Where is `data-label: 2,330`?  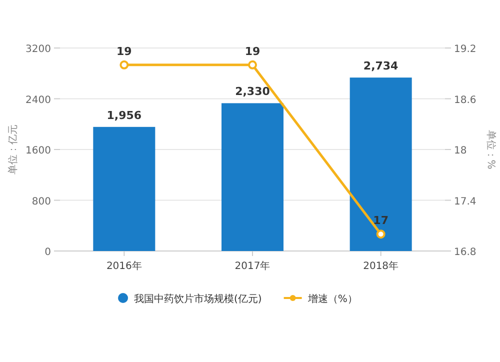 data-label: 2,330 is located at coordinates (252, 91).